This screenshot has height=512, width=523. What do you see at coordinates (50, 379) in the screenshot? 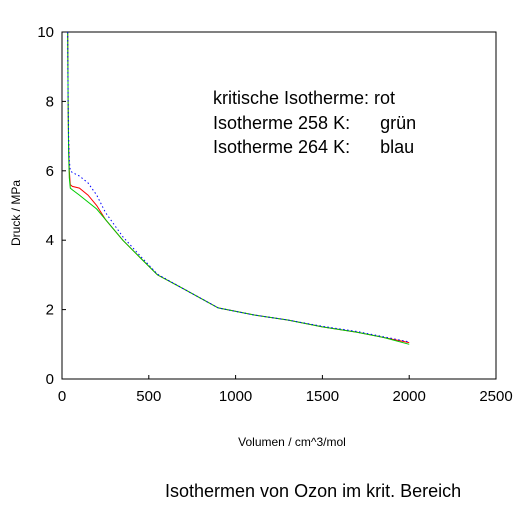
I see `y-tick-label: 0` at bounding box center [50, 379].